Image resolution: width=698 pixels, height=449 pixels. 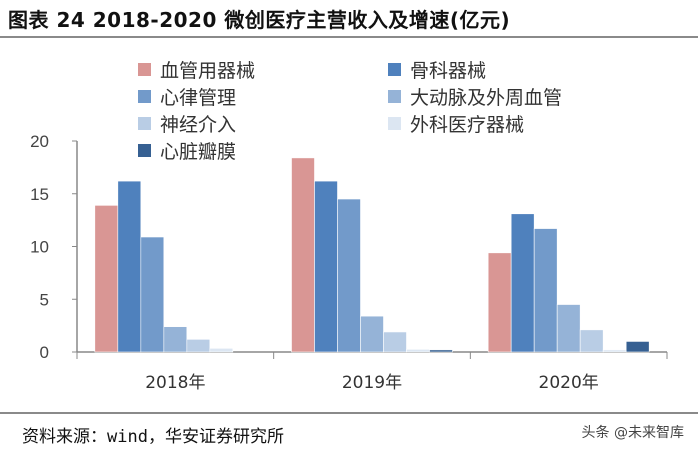 I want to click on x-tick-label: 2020年, so click(x=569, y=383).